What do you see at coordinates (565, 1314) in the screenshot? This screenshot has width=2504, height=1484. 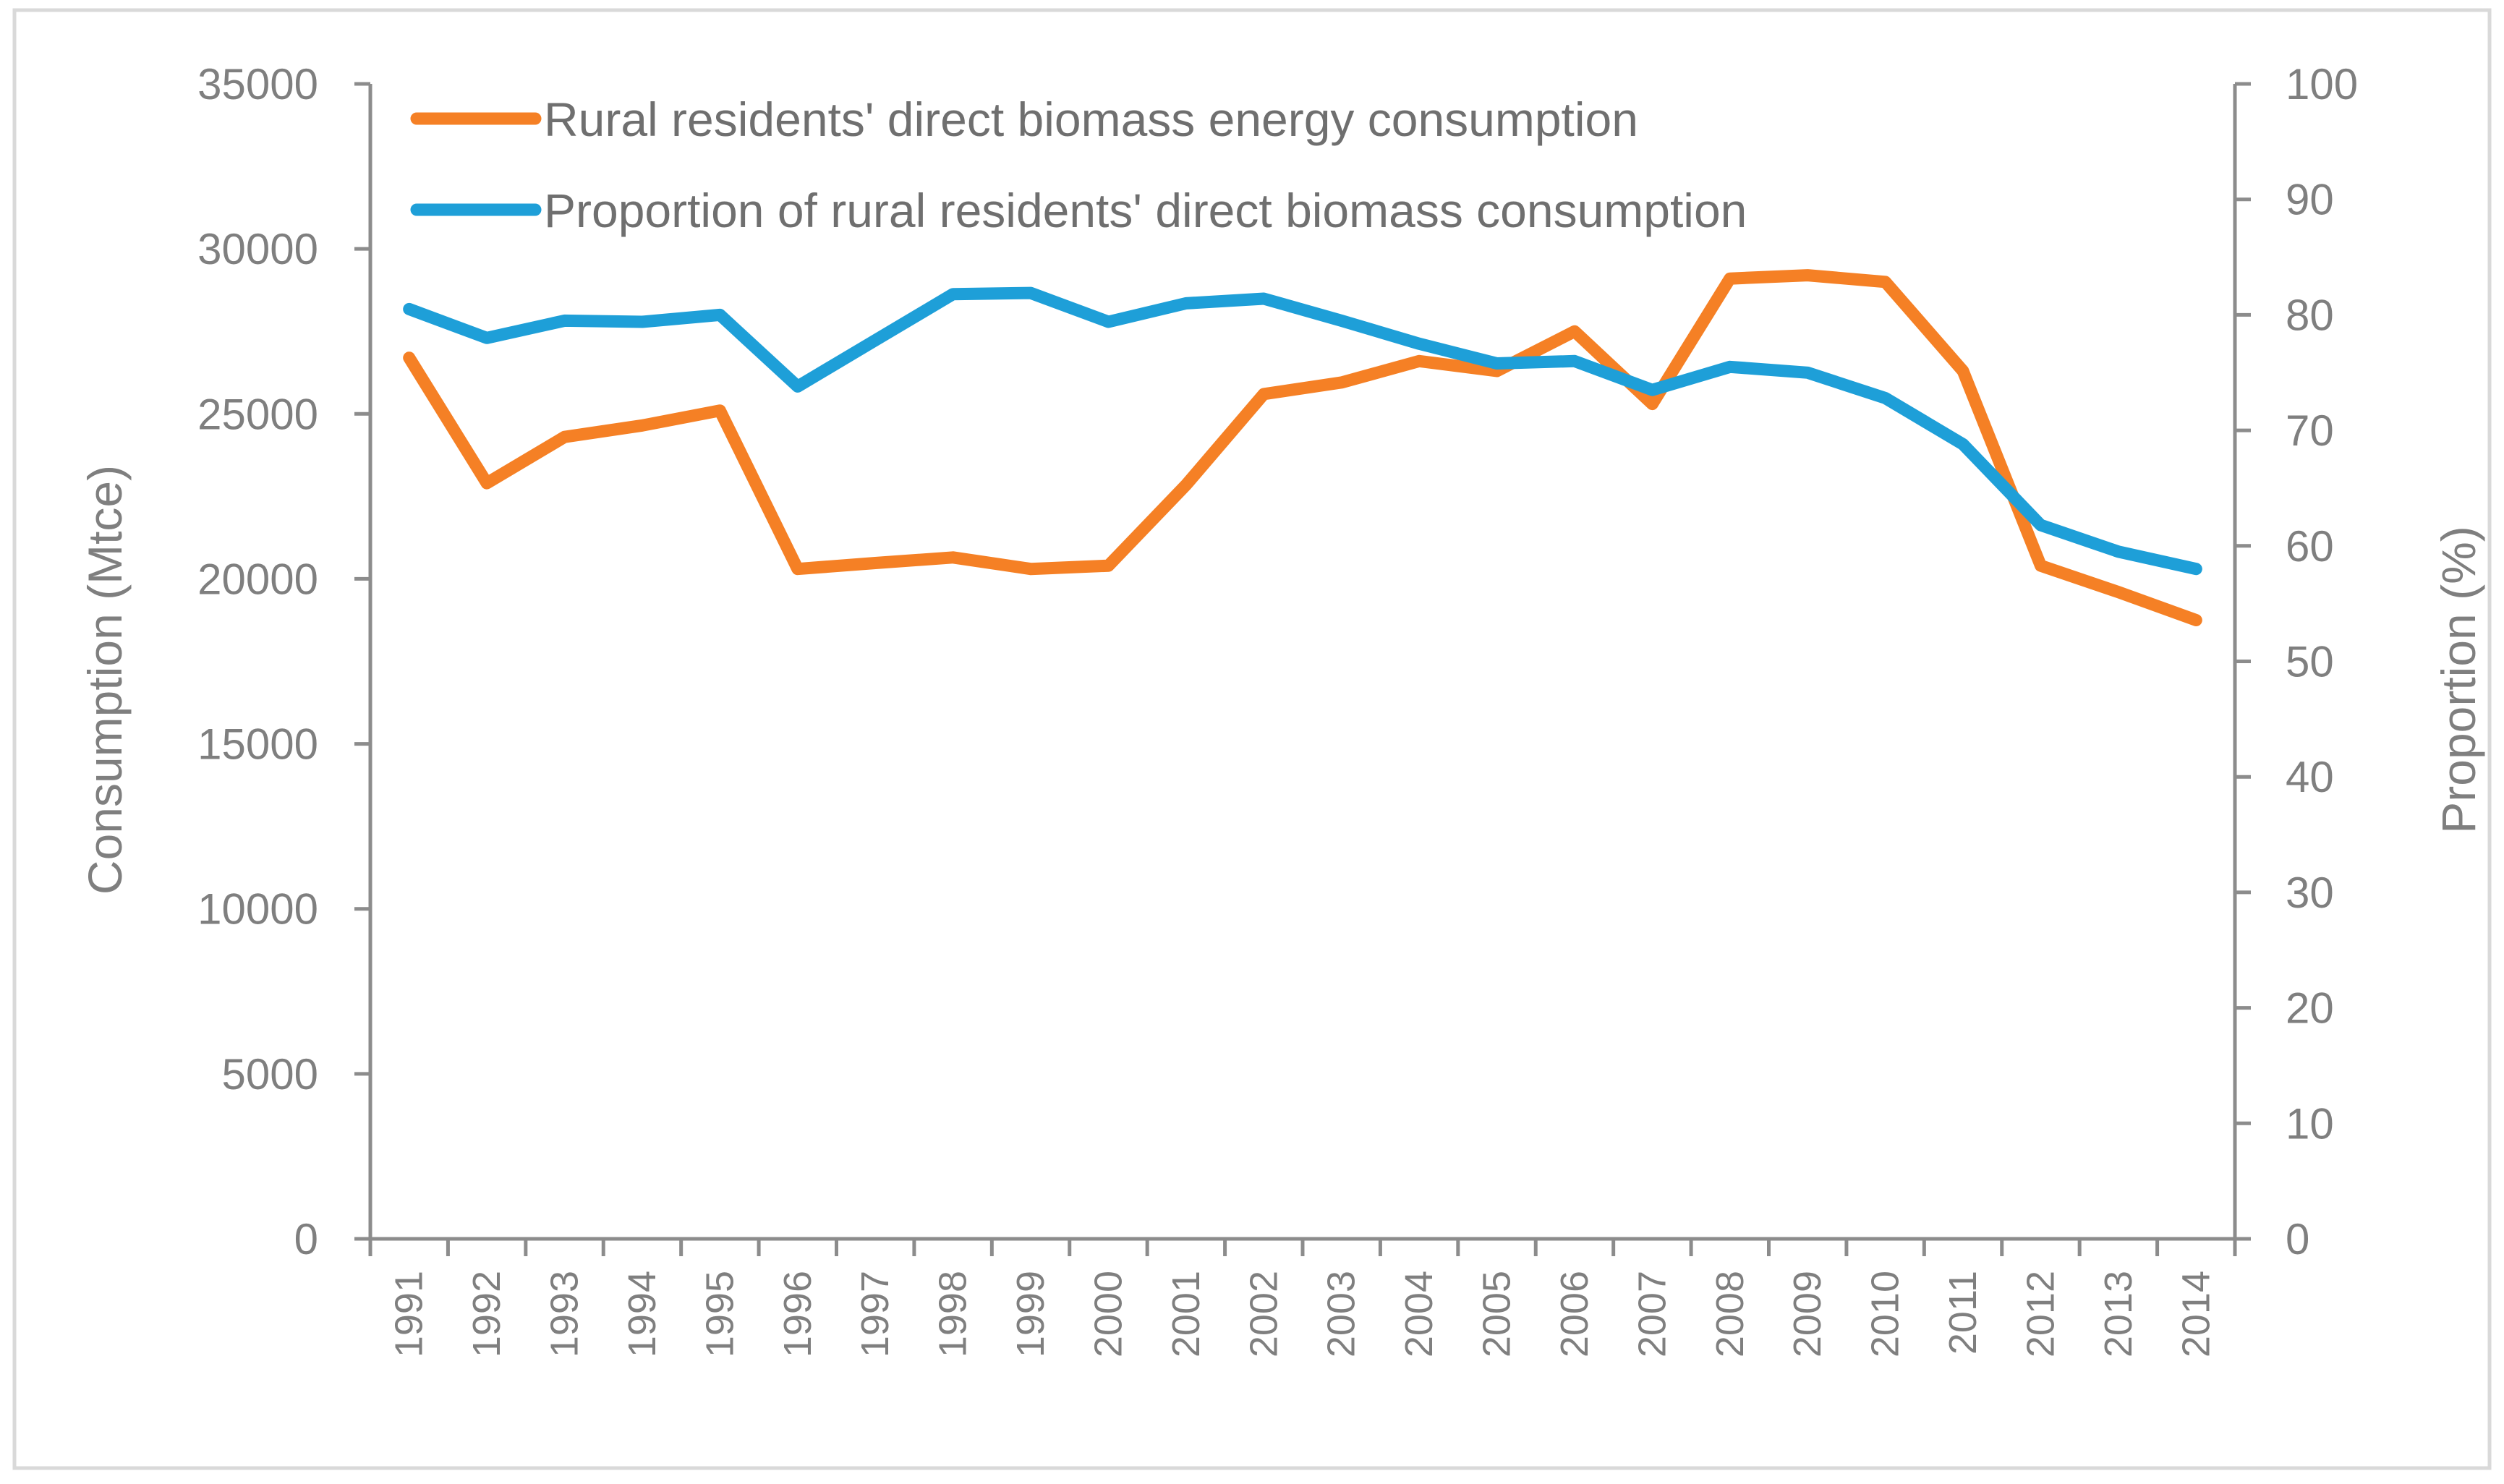 I see `x-tick-label: 1993` at bounding box center [565, 1314].